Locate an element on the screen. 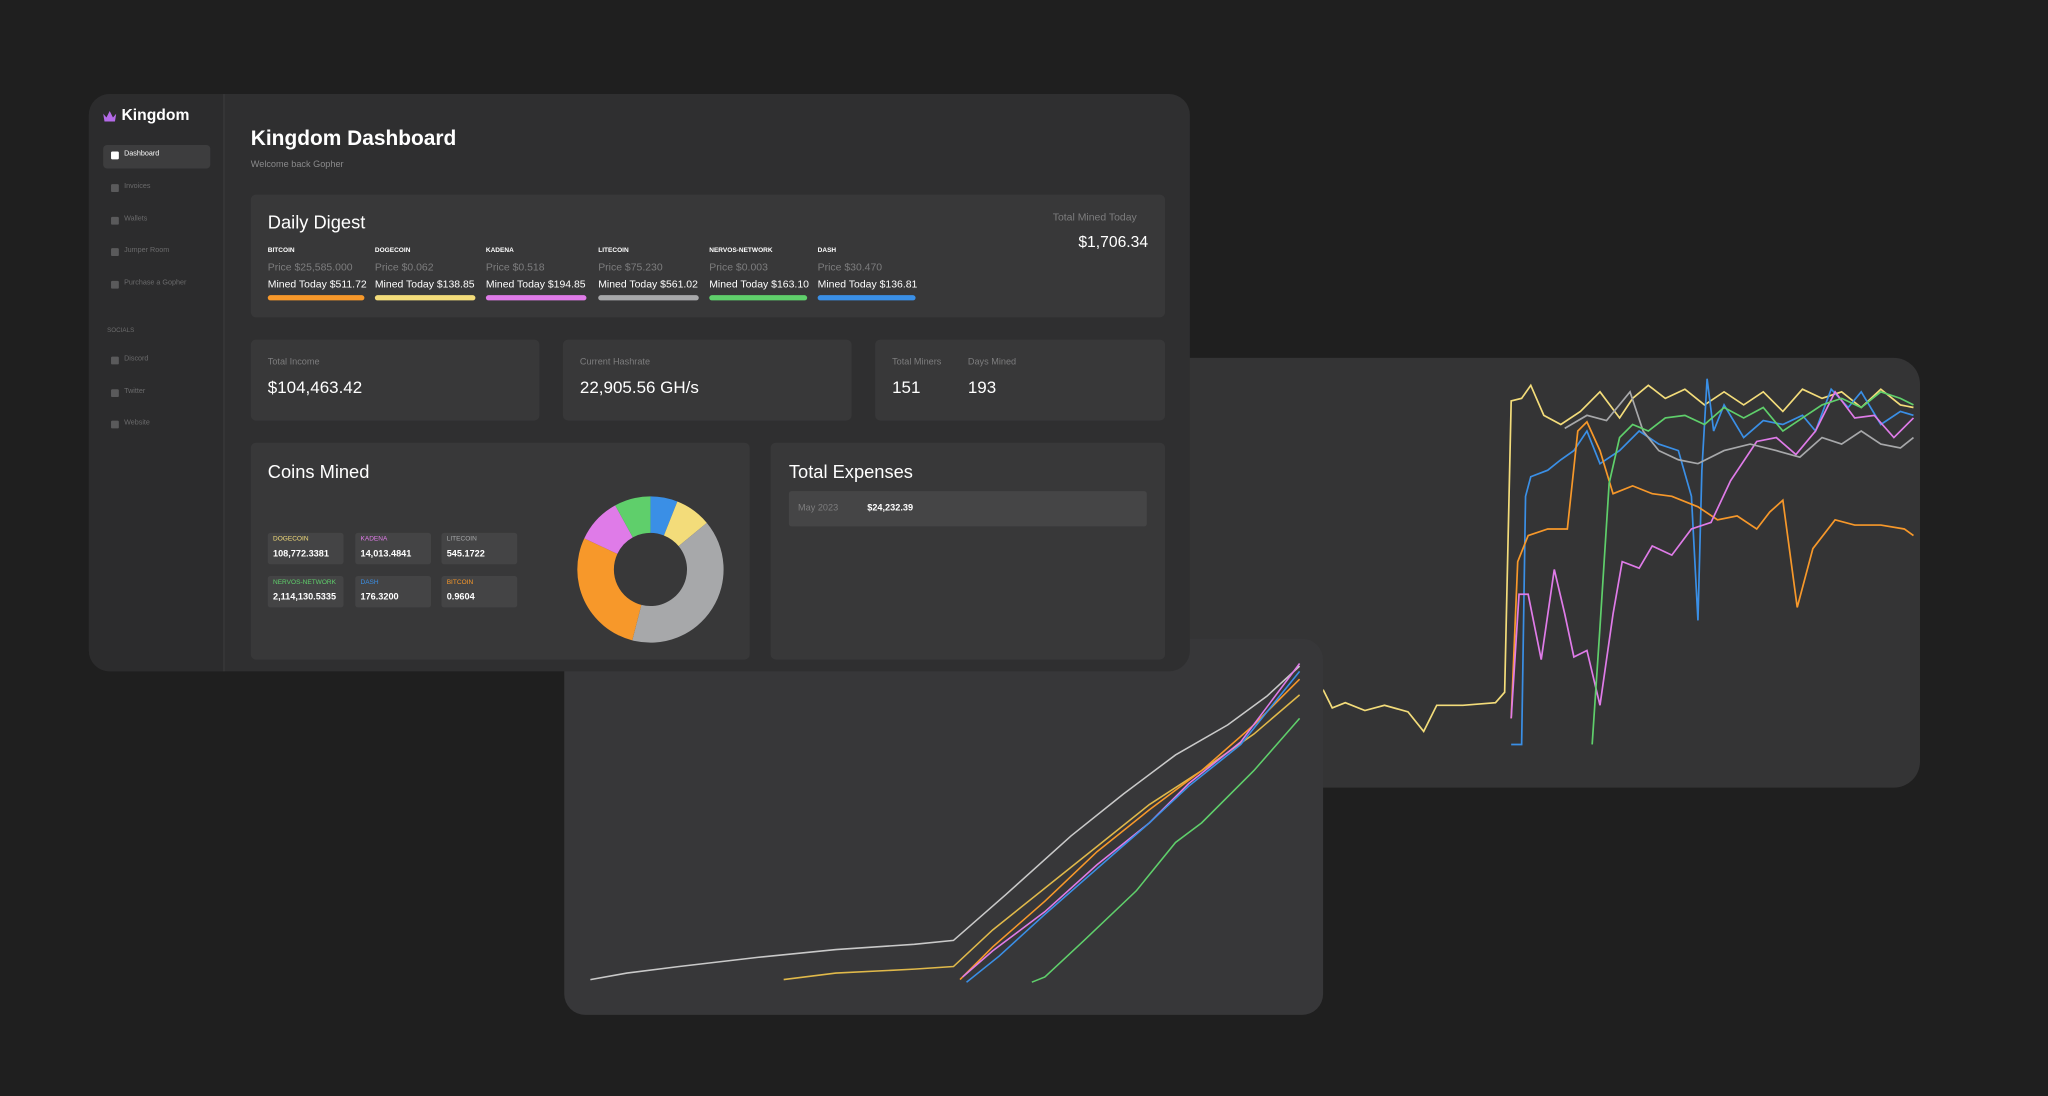  cum-blue is located at coordinates (1133, 826).